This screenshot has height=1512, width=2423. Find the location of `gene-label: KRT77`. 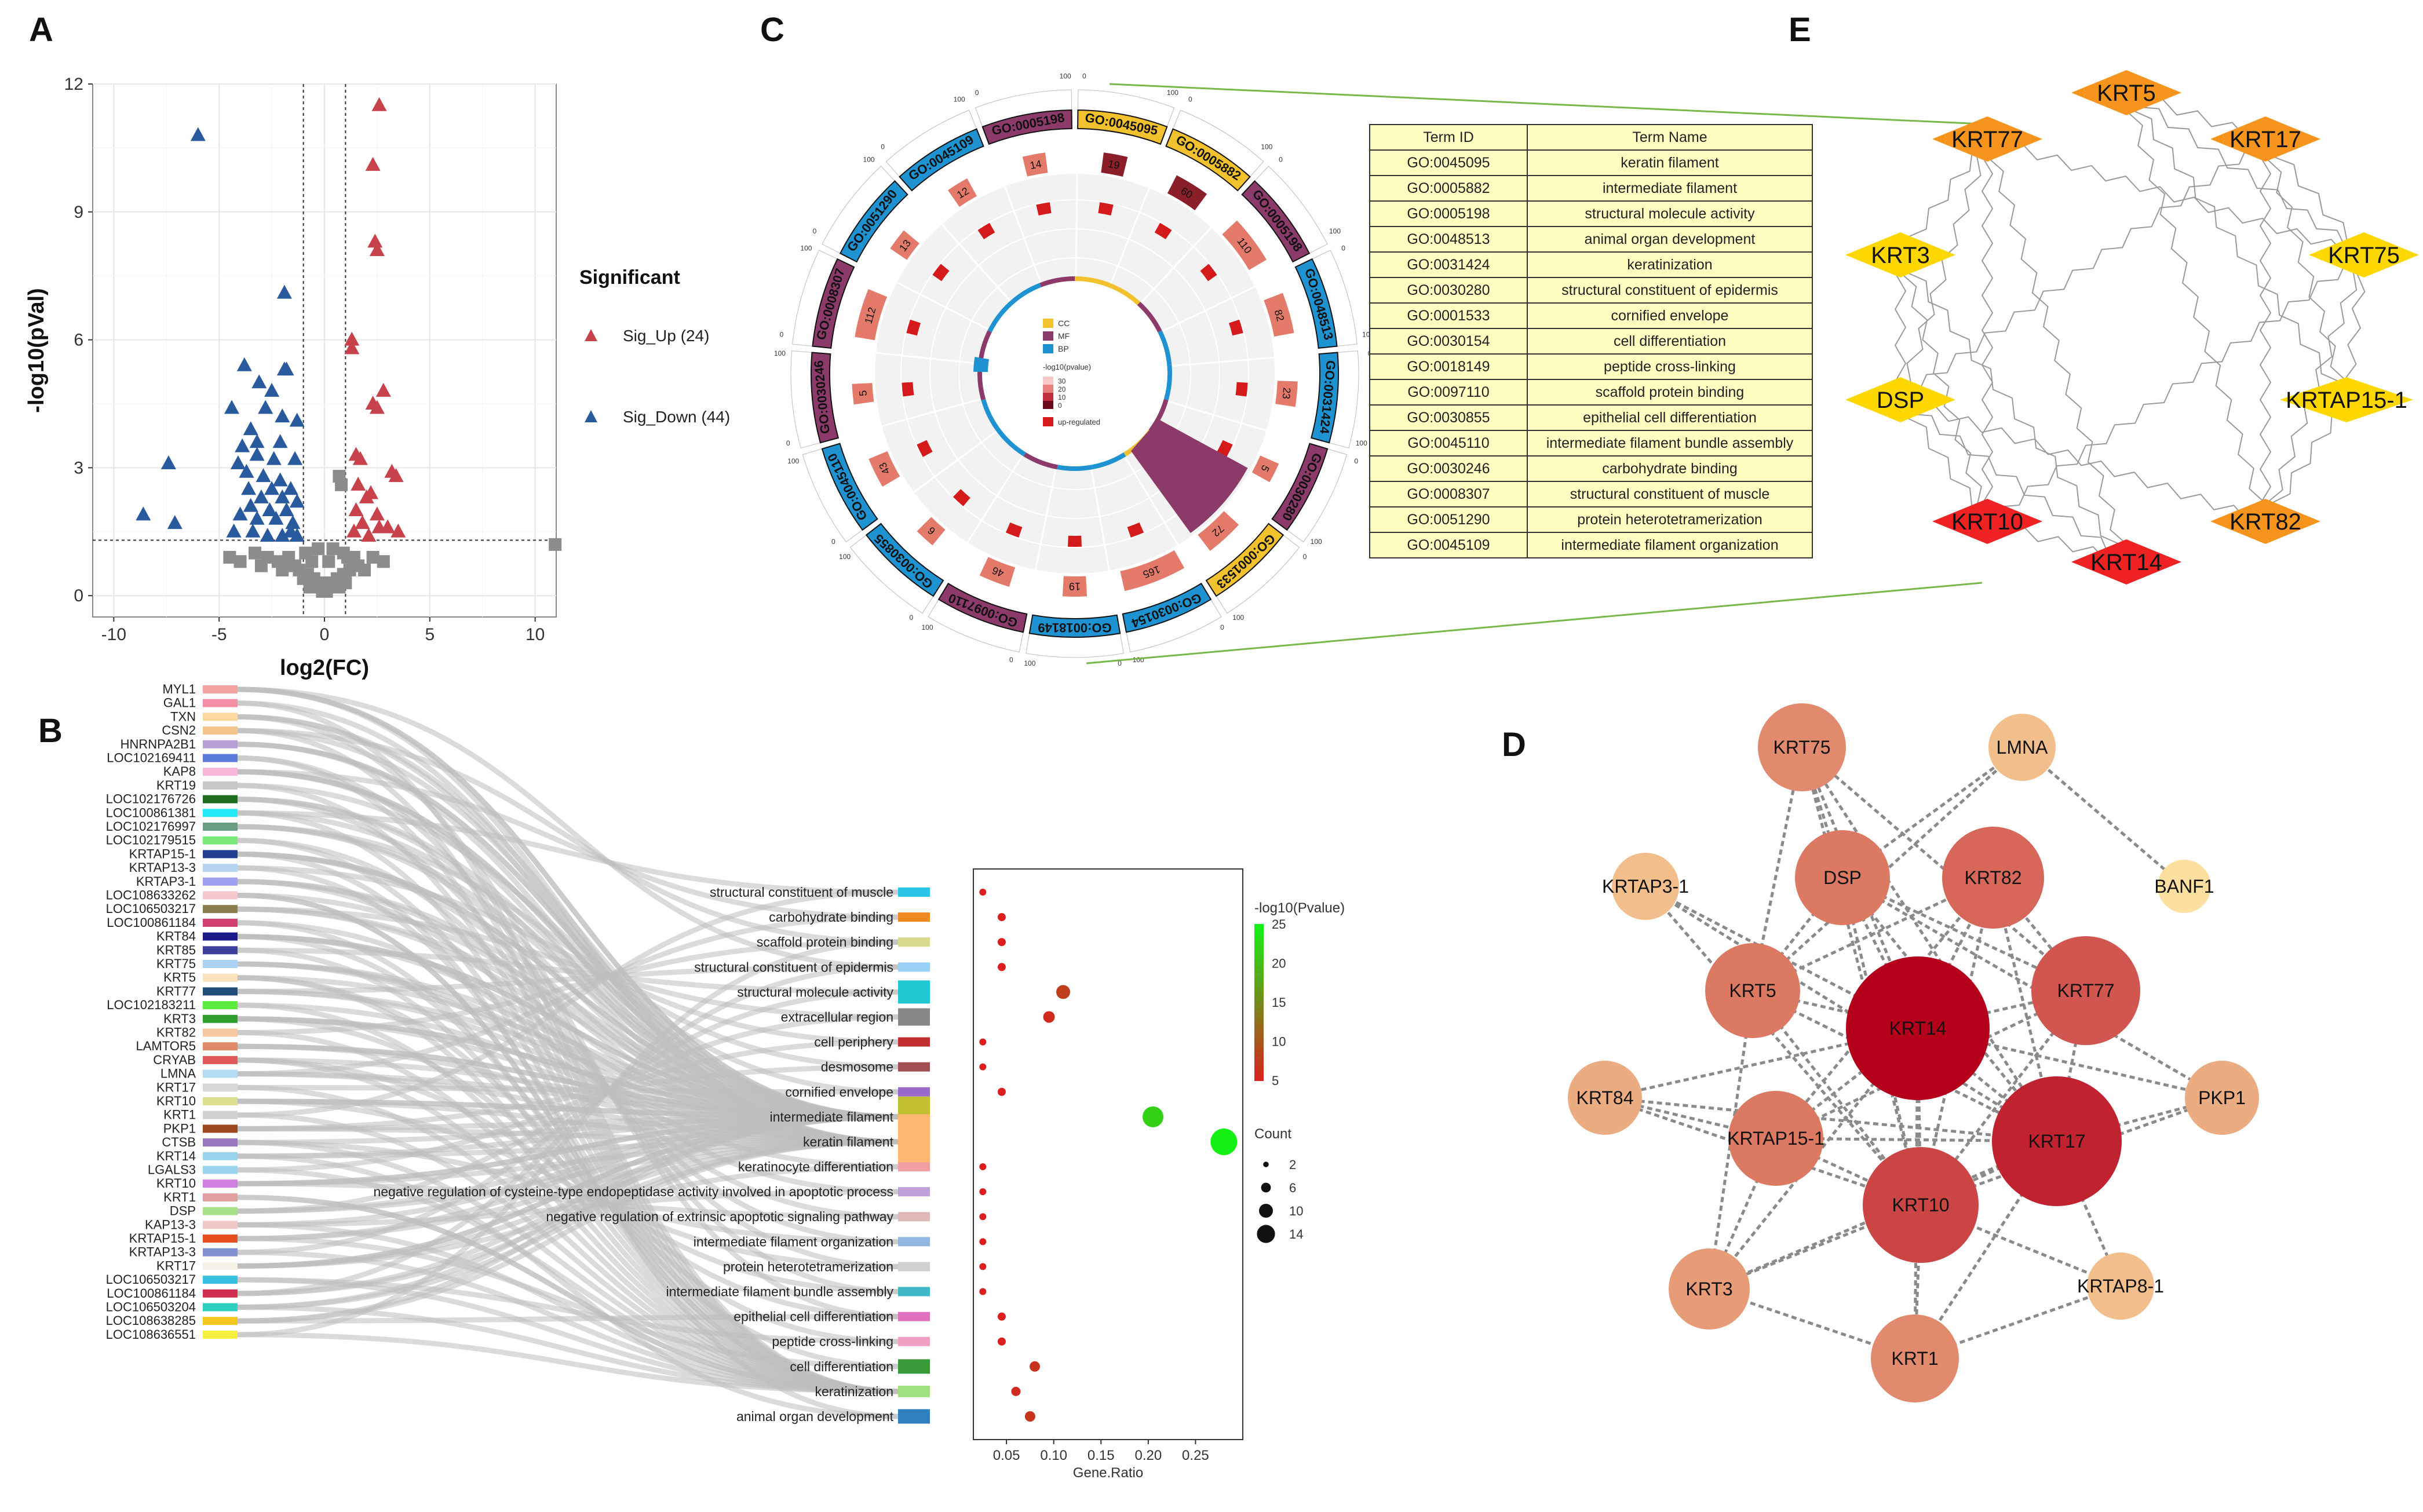

gene-label: KRT77 is located at coordinates (176, 991).